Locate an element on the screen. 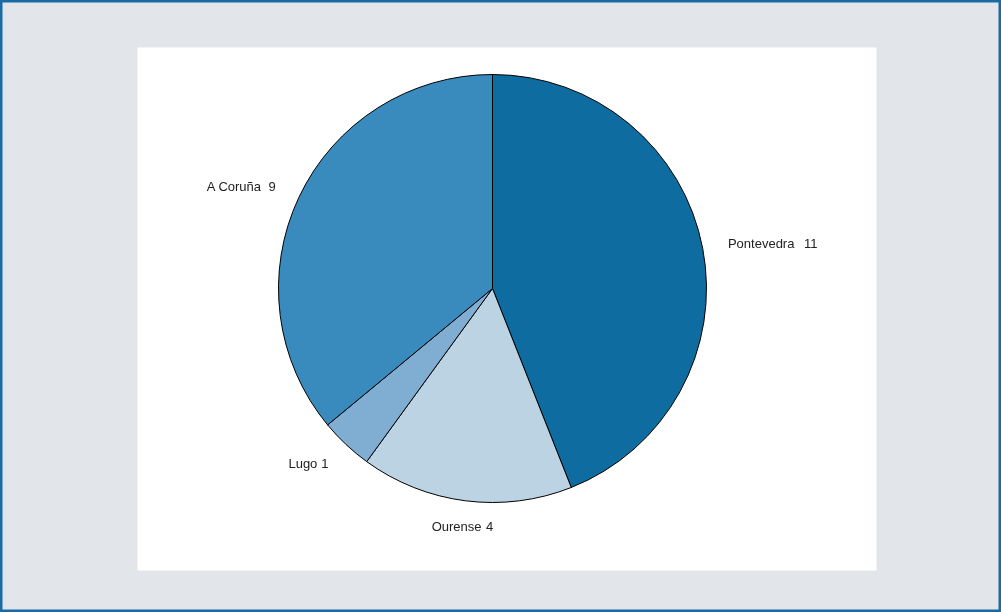 This screenshot has width=1001, height=612. slice-label: Ourense is located at coordinates (456, 526).